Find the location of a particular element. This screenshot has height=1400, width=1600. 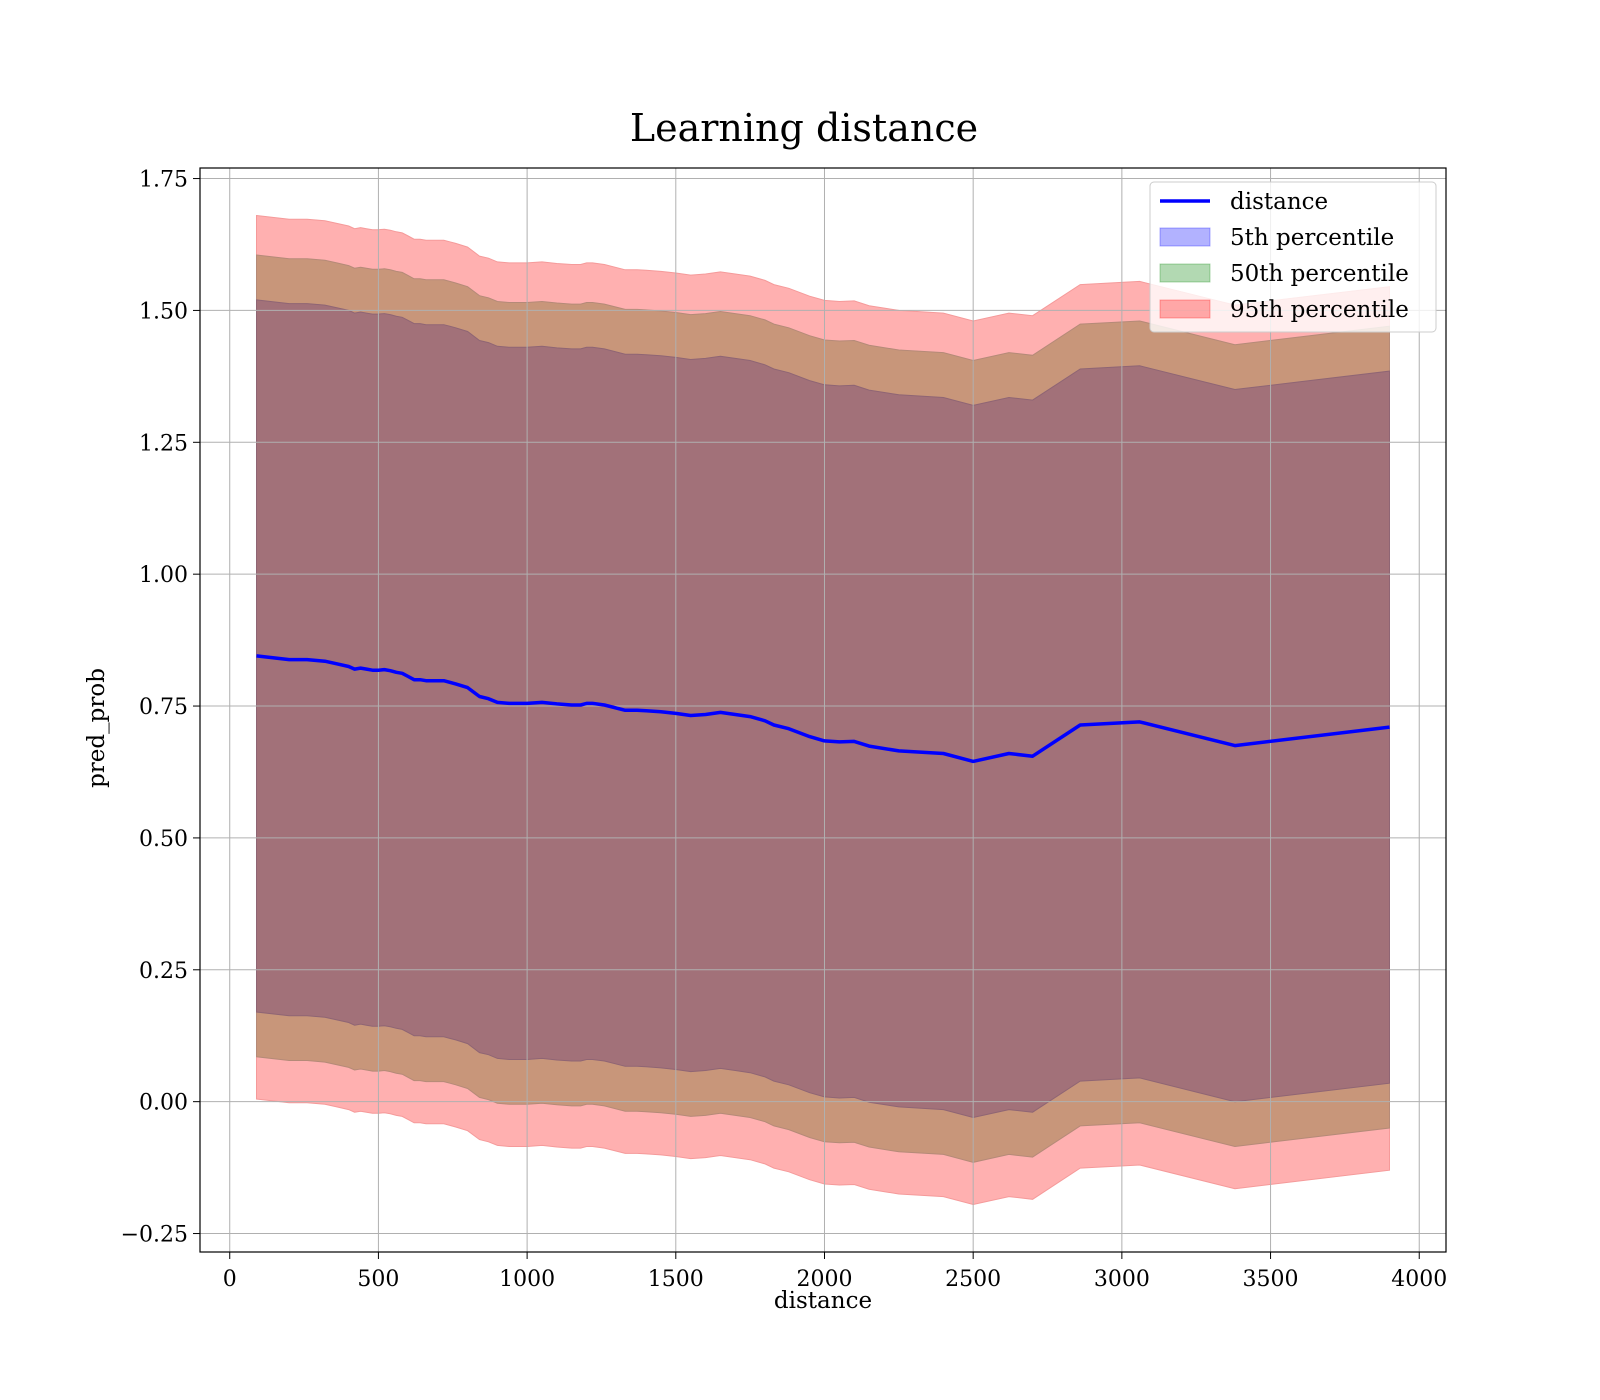

y-axis-label: pred_prob is located at coordinates (97, 728).